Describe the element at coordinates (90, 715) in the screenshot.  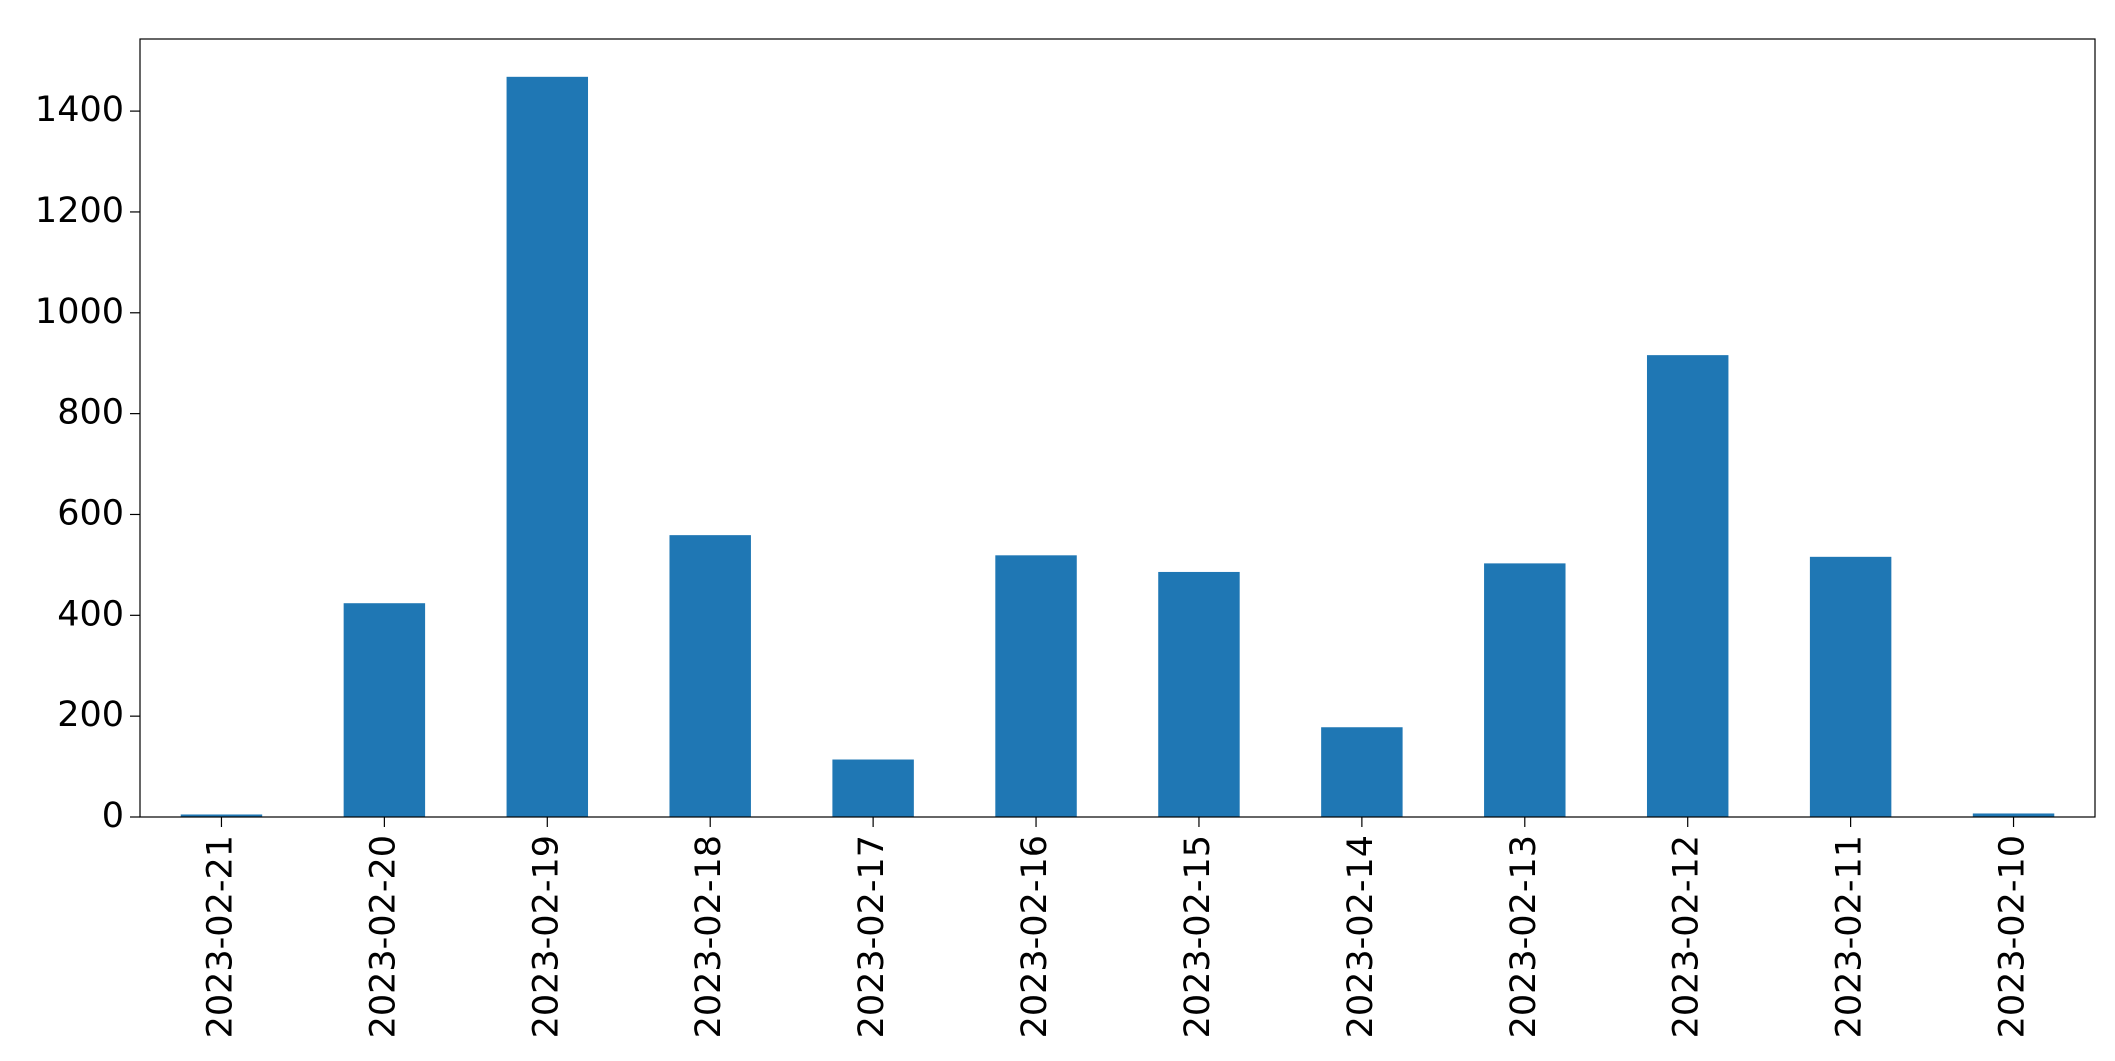
I see `y-tick-label: 200` at that location.